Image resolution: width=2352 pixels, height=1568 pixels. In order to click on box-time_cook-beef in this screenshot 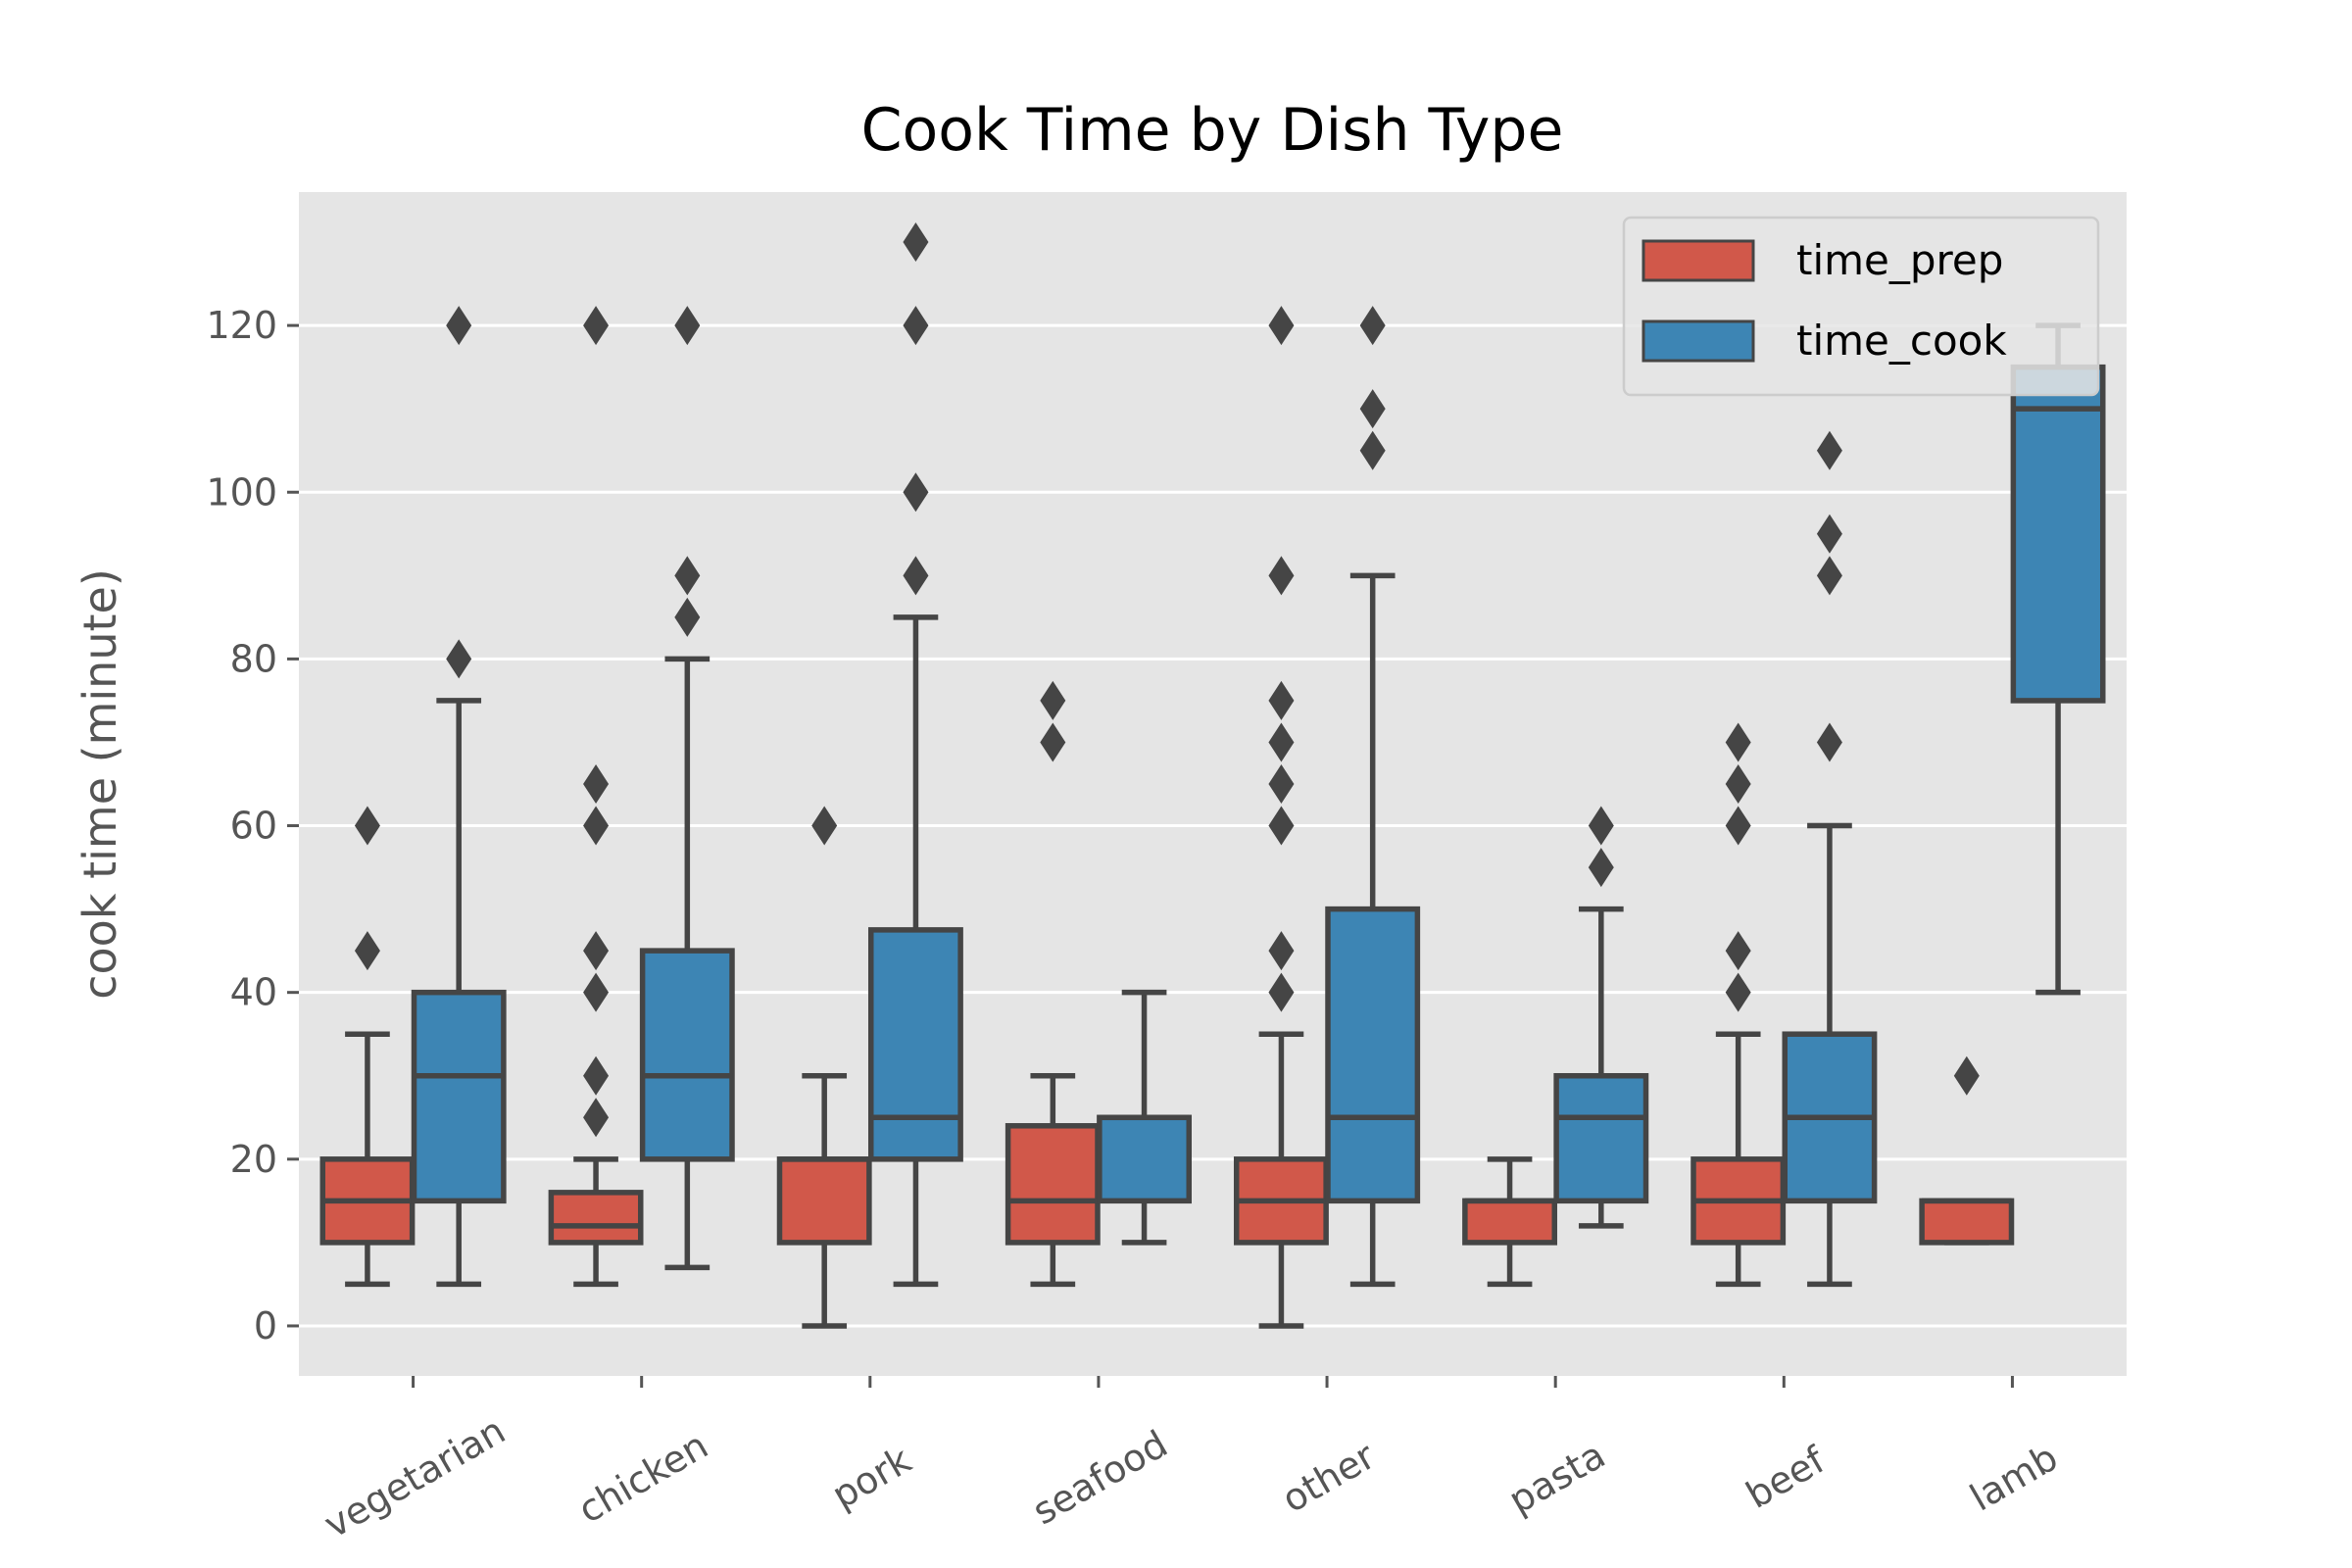, I will do `click(1830, 859)`.